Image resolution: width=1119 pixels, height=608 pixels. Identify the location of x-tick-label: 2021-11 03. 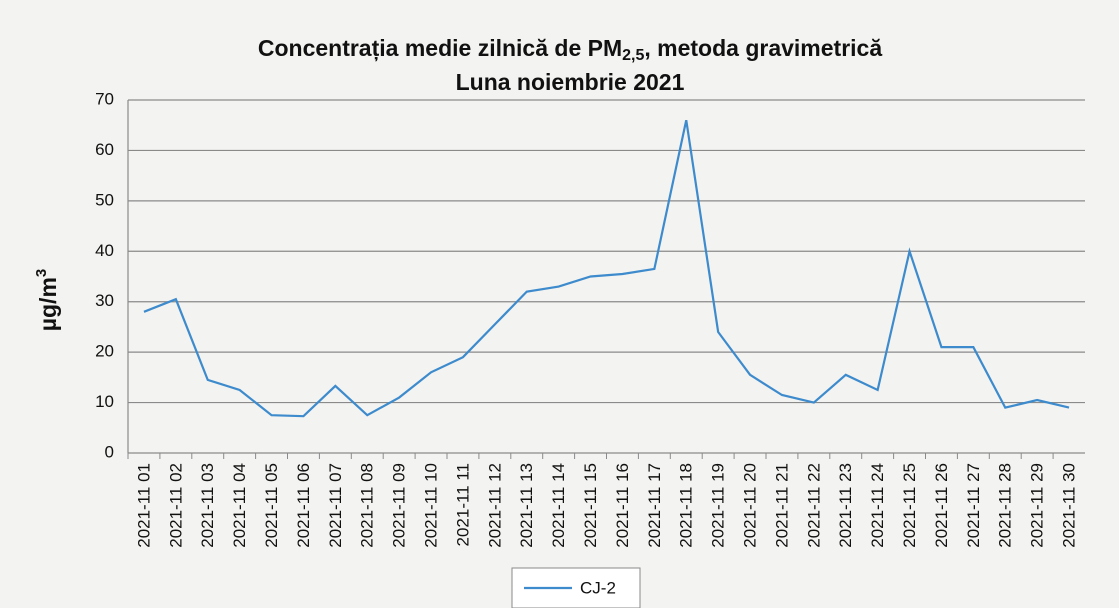
(207, 505).